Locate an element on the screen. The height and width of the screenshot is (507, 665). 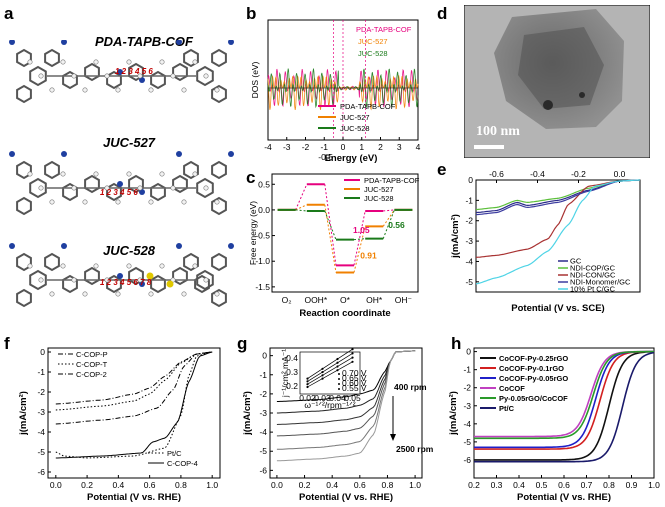
y-tick-label: -4 is located at coordinates (263, 432).